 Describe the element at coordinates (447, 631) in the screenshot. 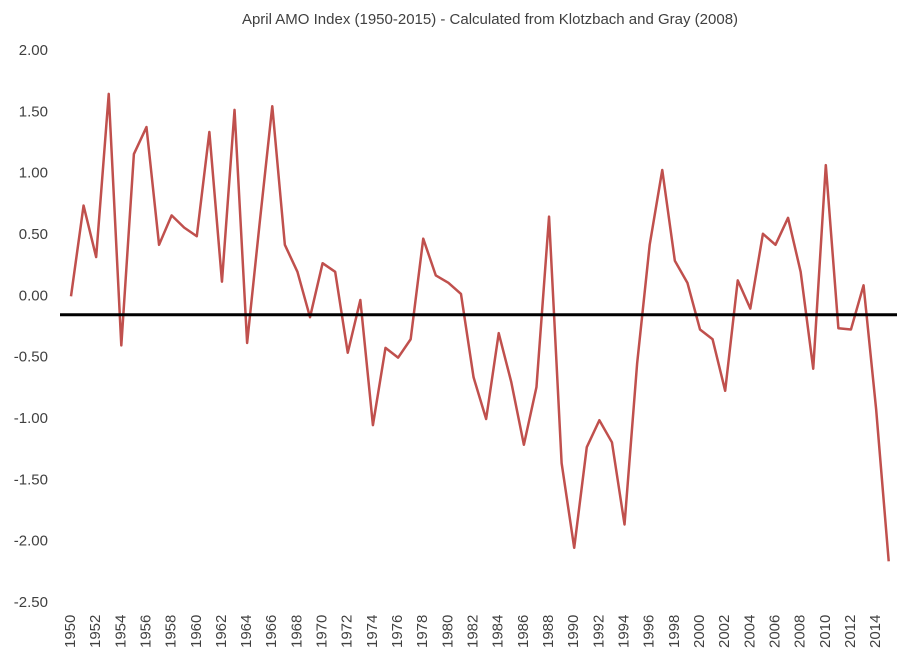

I see `x-tick-label: 1980` at that location.